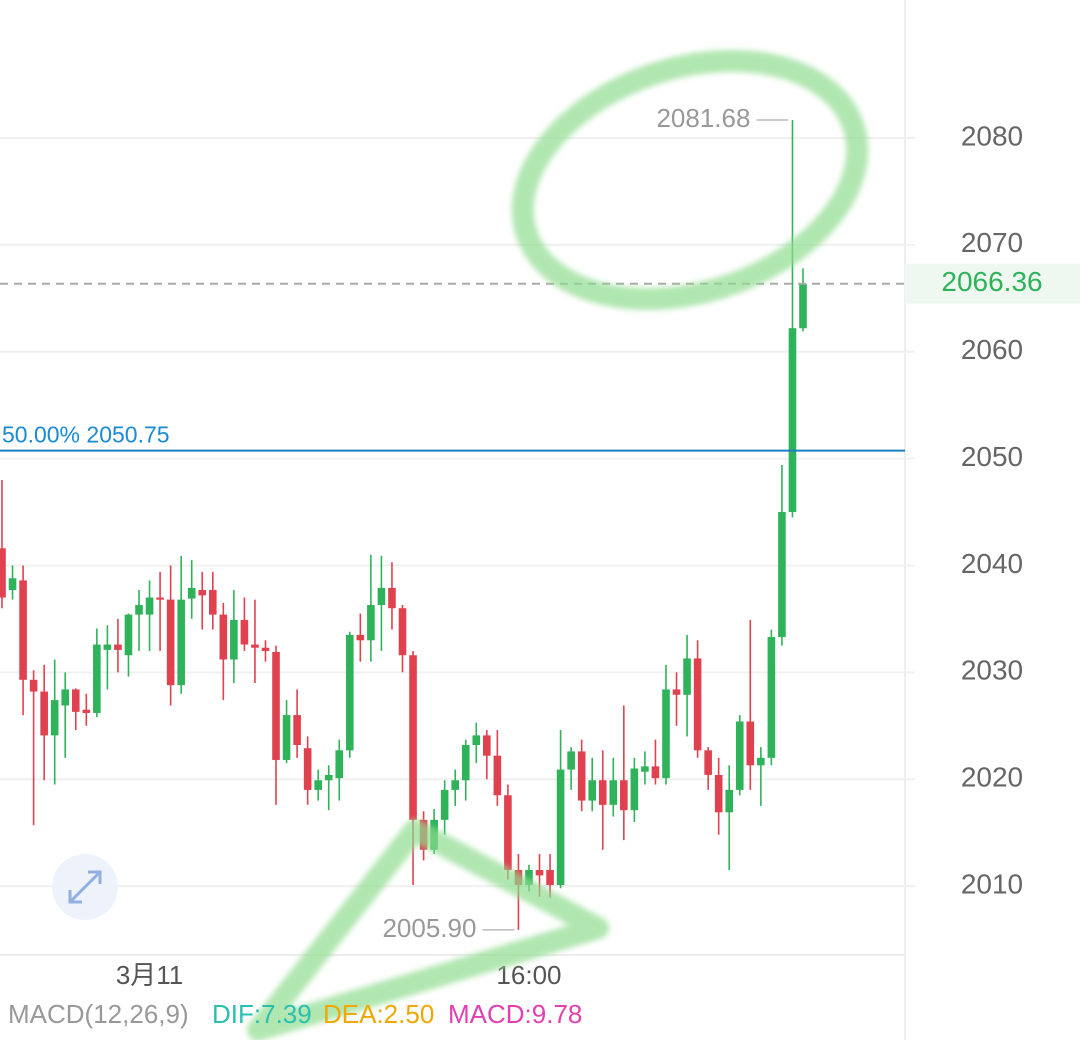 Image resolution: width=1080 pixels, height=1045 pixels. Describe the element at coordinates (703, 118) in the screenshot. I see `max-label: 2081.68` at that location.